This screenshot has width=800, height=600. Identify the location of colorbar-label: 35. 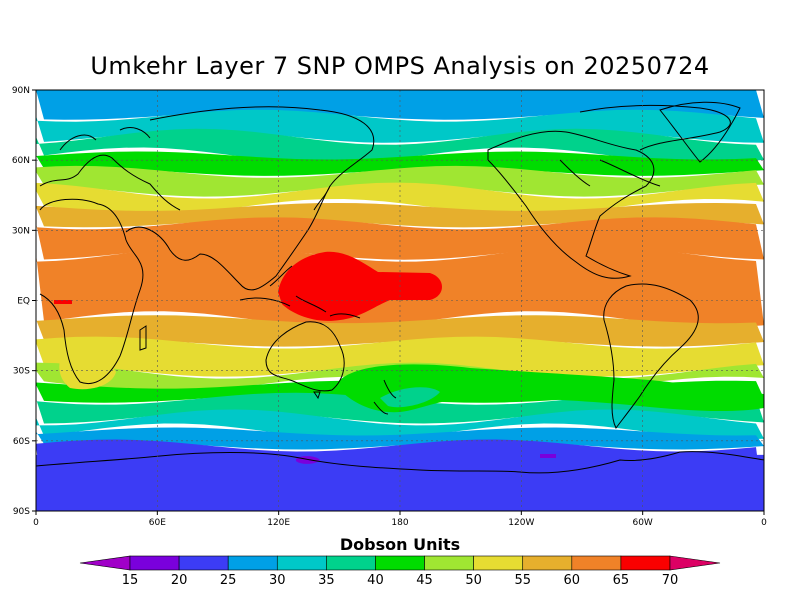
(326, 580).